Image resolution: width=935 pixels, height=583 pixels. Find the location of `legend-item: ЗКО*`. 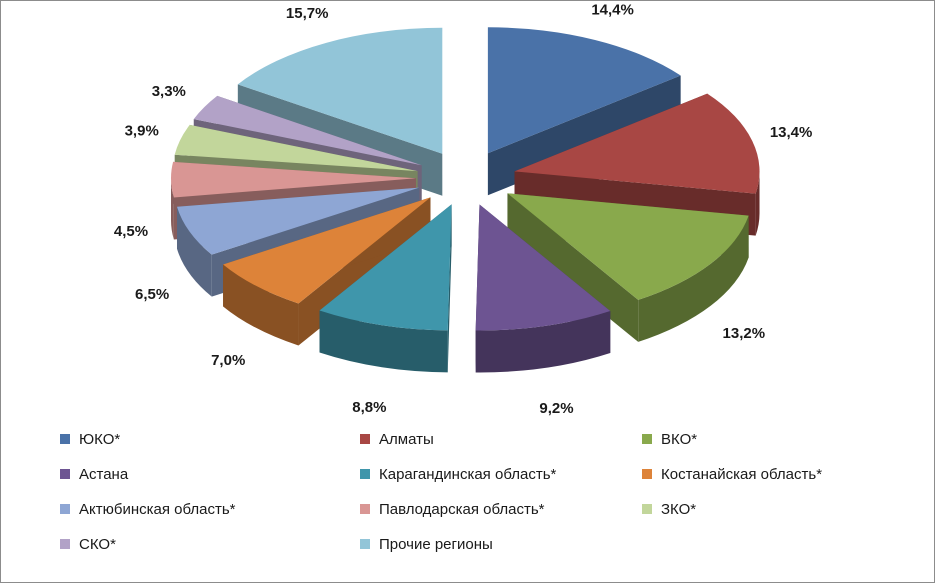

legend-item: ЗКО* is located at coordinates (771, 509).